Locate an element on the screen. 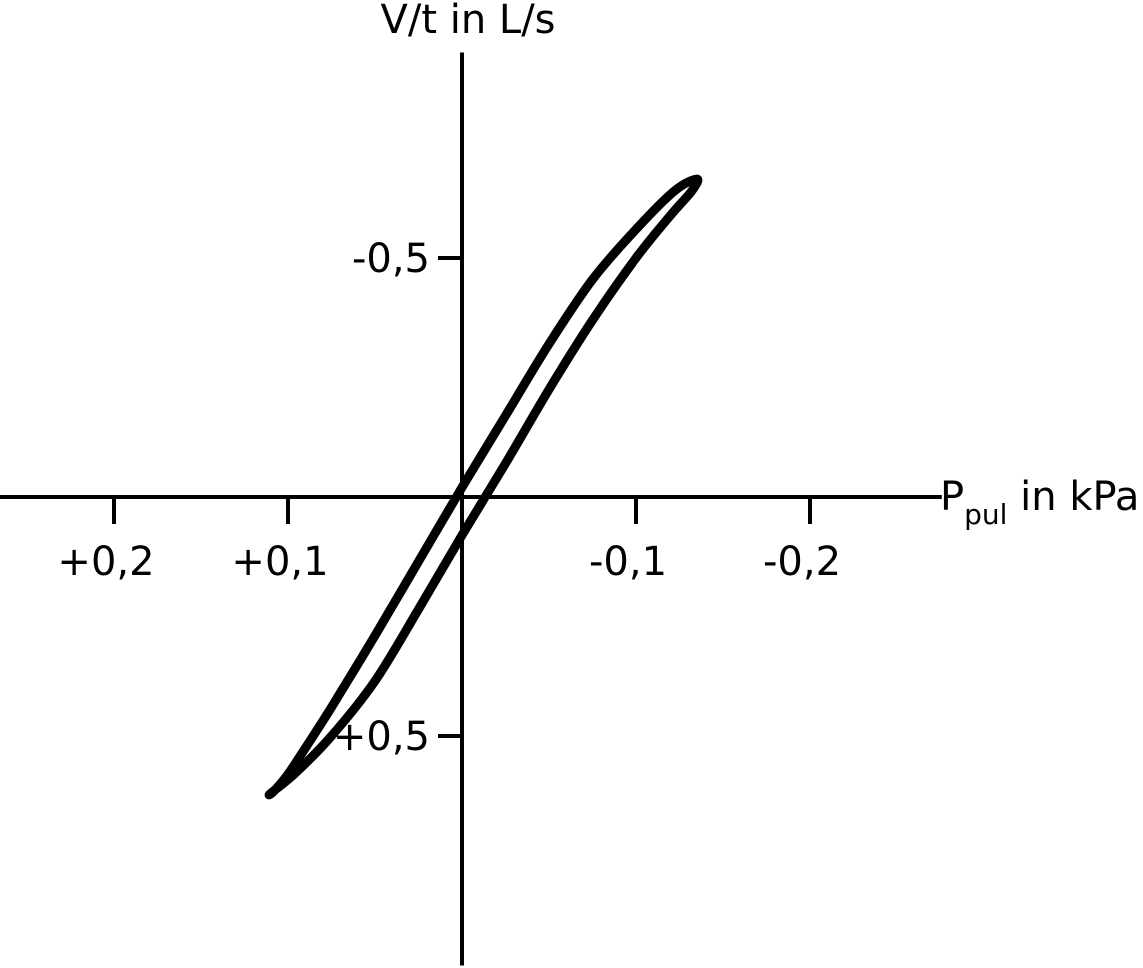 This screenshot has width=1143, height=968. y-axis-label: V/t in L/s is located at coordinates (467, 21).